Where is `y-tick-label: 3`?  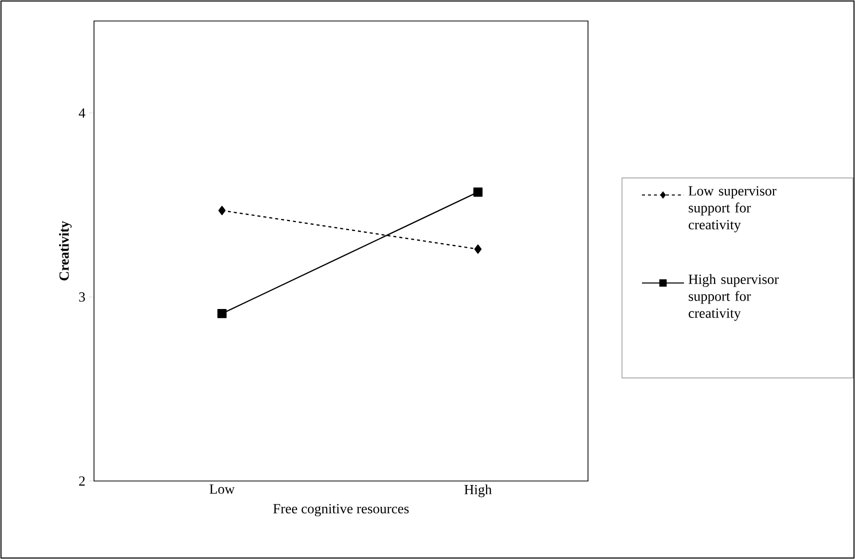 y-tick-label: 3 is located at coordinates (82, 297).